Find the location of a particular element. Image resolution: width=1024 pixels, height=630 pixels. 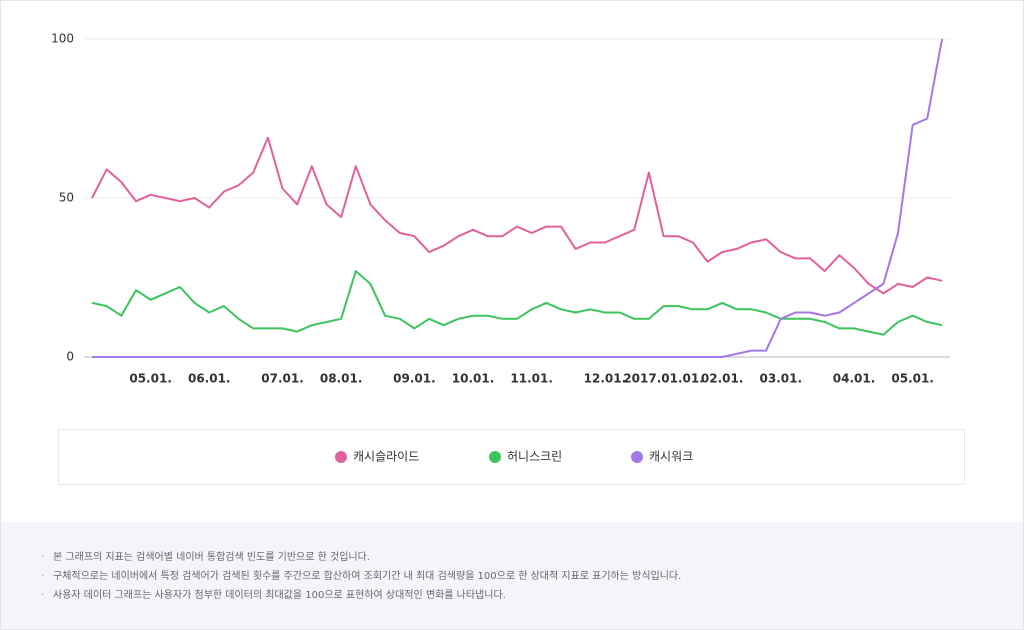

x-tick-label: 07.01. is located at coordinates (282, 379).